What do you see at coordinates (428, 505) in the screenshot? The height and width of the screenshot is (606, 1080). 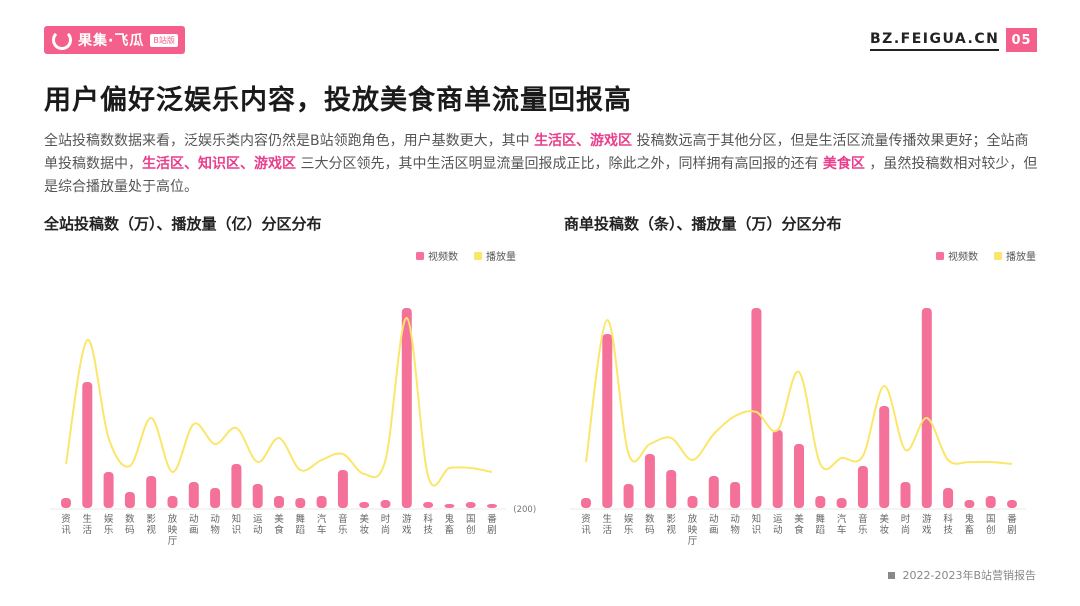 I see `bar-科技` at bounding box center [428, 505].